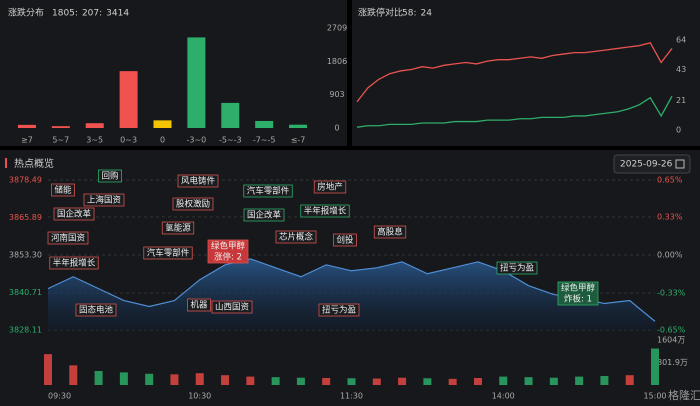 This screenshot has width=700, height=406. I want to click on y2-tick-label: 0.00%, so click(670, 255).